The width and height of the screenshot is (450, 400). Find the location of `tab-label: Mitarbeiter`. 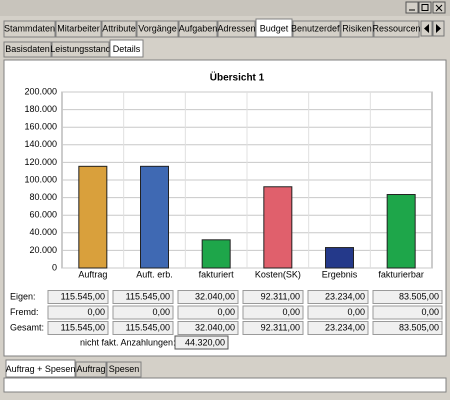

tab-label: Mitarbeiter is located at coordinates (78, 28).